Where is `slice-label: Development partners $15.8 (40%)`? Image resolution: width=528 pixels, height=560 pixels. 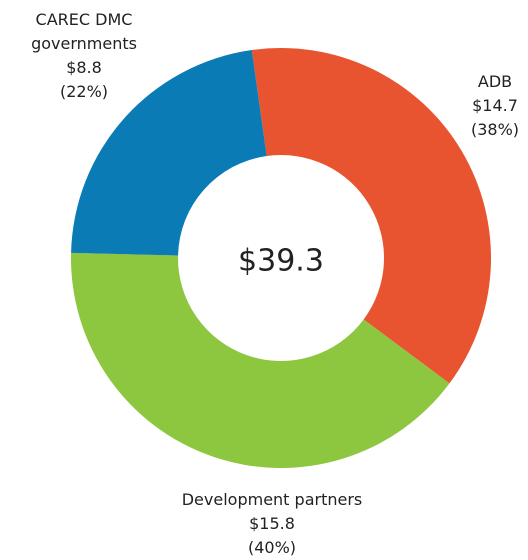 slice-label: Development partners $15.8 (40%) is located at coordinates (272, 524).